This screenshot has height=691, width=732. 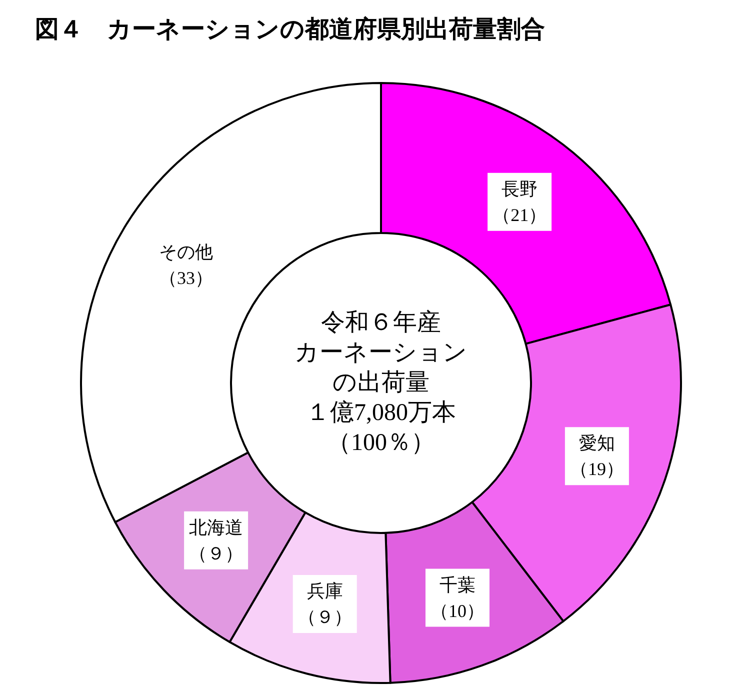 I want to click on slice-label: 千葉, so click(x=458, y=584).